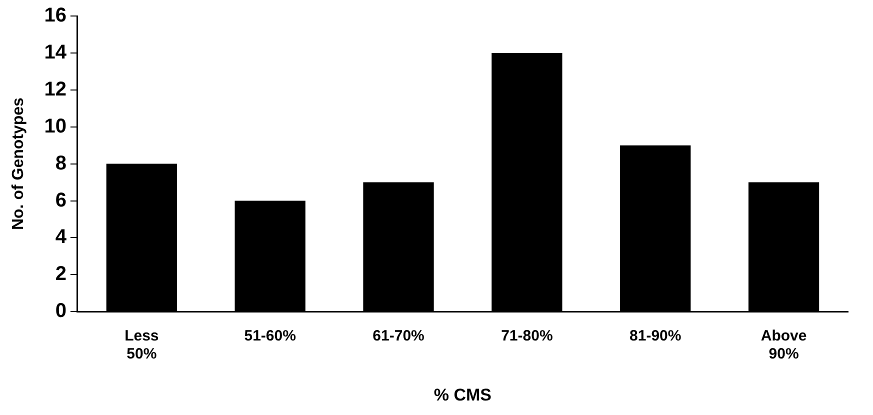 The width and height of the screenshot is (873, 415). Describe the element at coordinates (56, 52) in the screenshot. I see `y-tick-label: 14` at that location.